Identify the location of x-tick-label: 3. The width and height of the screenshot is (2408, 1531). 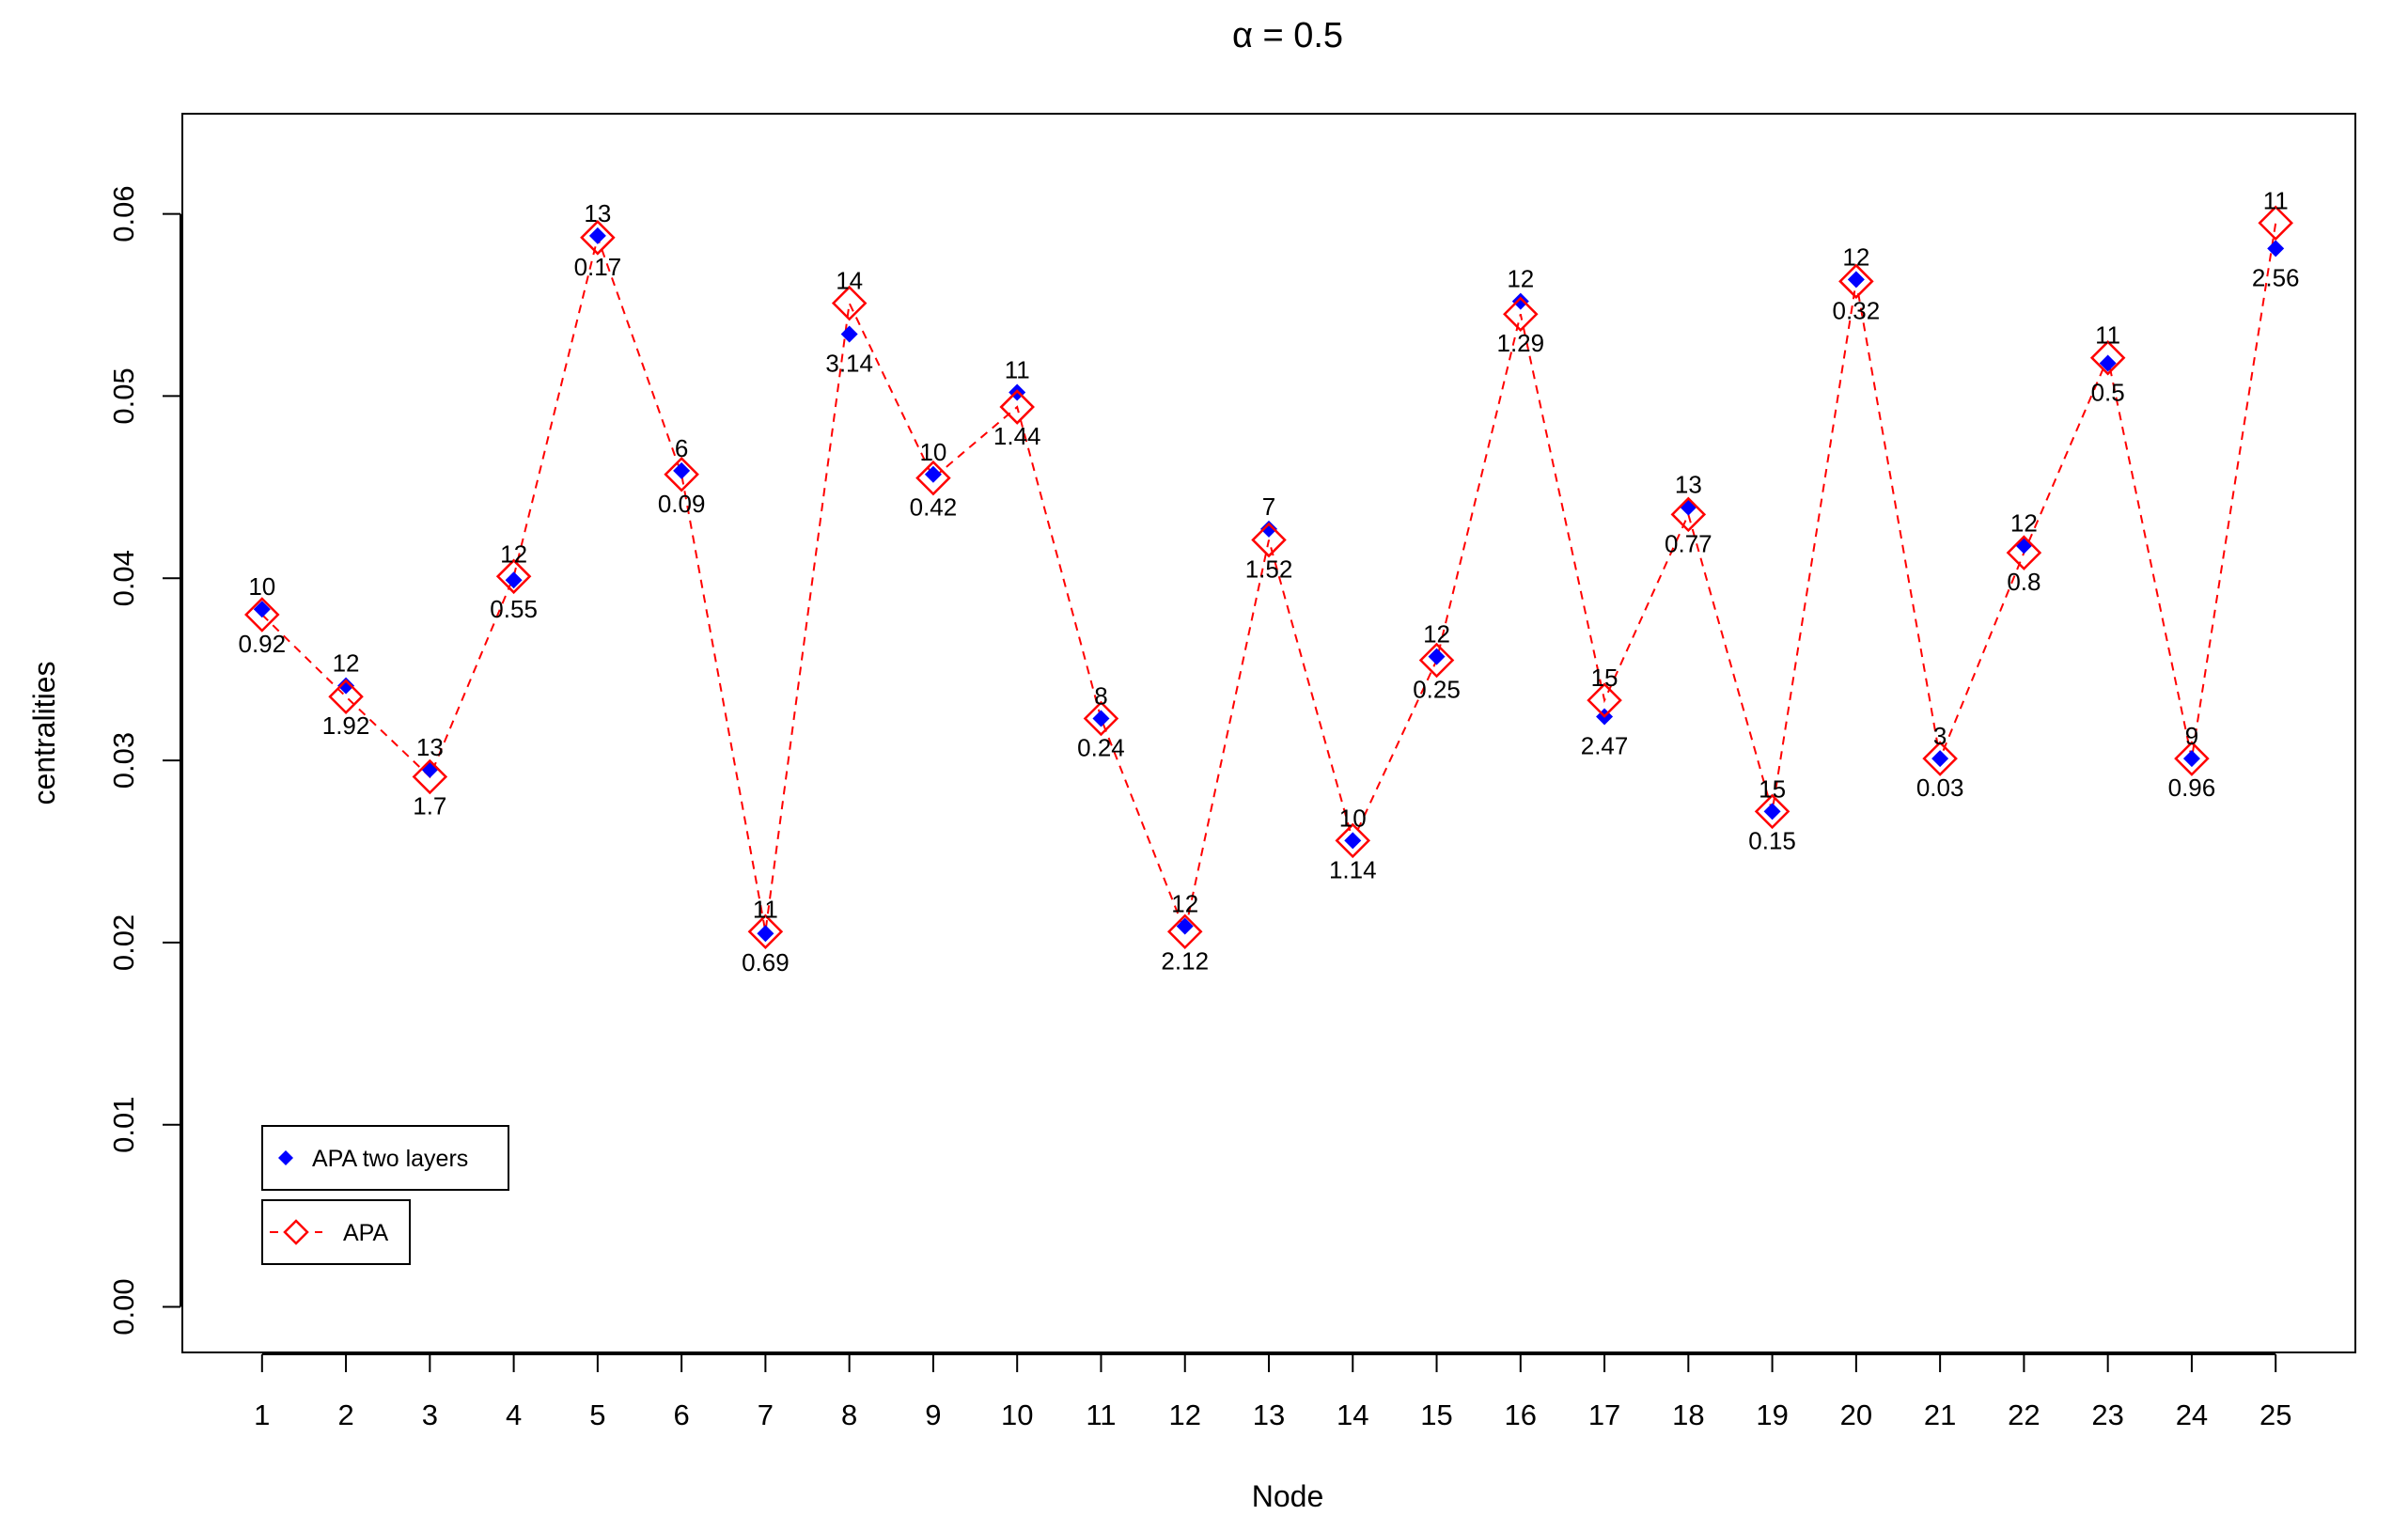
(430, 1415).